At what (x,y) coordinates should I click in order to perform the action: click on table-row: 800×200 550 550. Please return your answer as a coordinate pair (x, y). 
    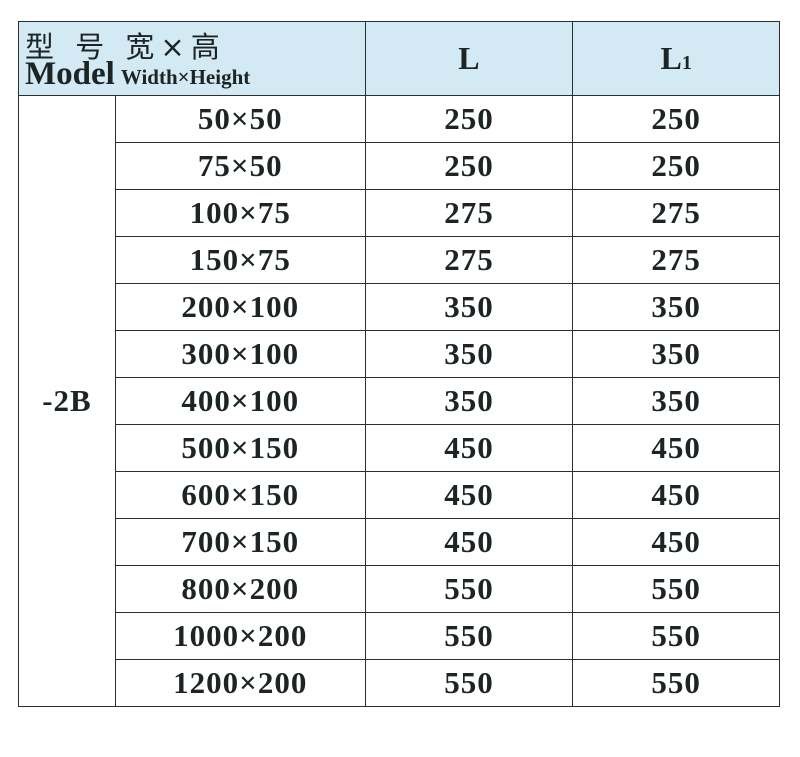
    Looking at the image, I should click on (399, 589).